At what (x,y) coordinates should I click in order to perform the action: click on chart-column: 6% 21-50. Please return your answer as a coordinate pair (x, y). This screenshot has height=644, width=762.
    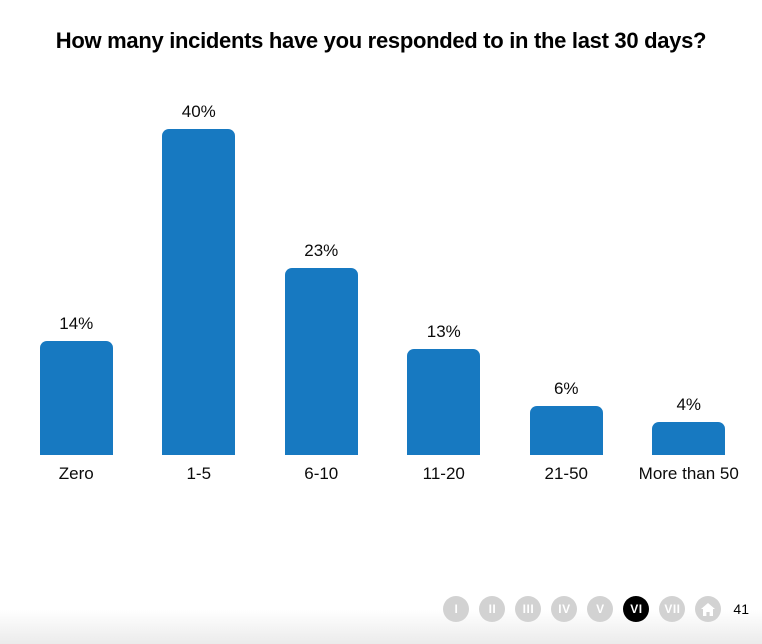
    Looking at the image, I should click on (566, 435).